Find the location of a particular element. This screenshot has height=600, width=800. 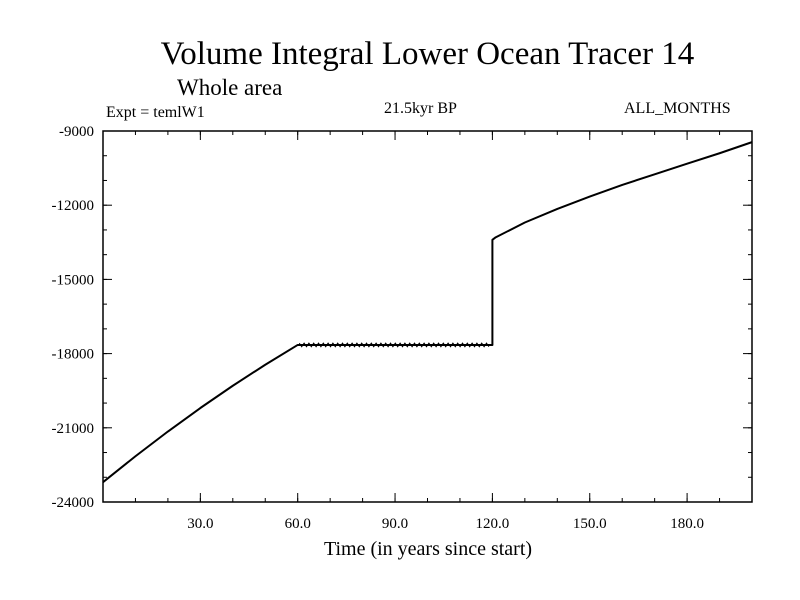

chart-subtitle: Whole area is located at coordinates (230, 87).